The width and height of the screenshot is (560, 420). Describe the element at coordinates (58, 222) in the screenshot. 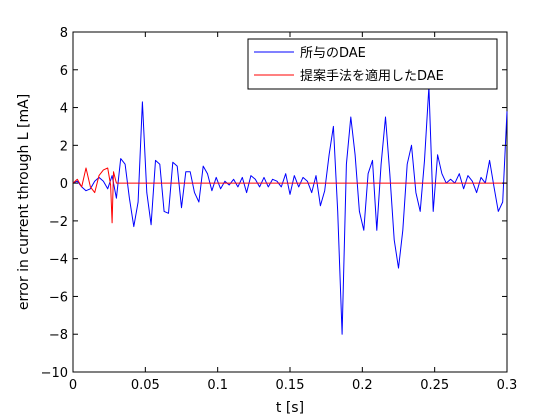

I see `y-tick-label: −2` at that location.